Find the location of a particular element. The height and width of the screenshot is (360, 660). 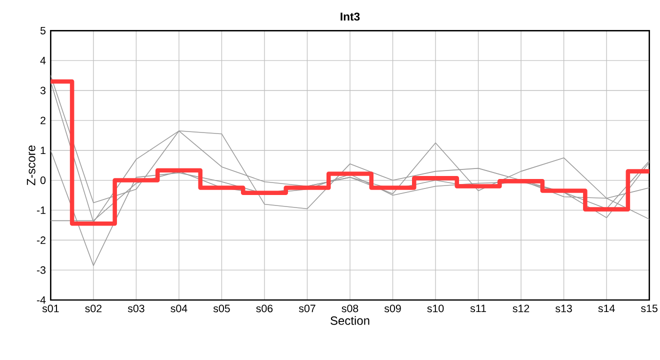

x-tick-label: s01 is located at coordinates (50, 308).